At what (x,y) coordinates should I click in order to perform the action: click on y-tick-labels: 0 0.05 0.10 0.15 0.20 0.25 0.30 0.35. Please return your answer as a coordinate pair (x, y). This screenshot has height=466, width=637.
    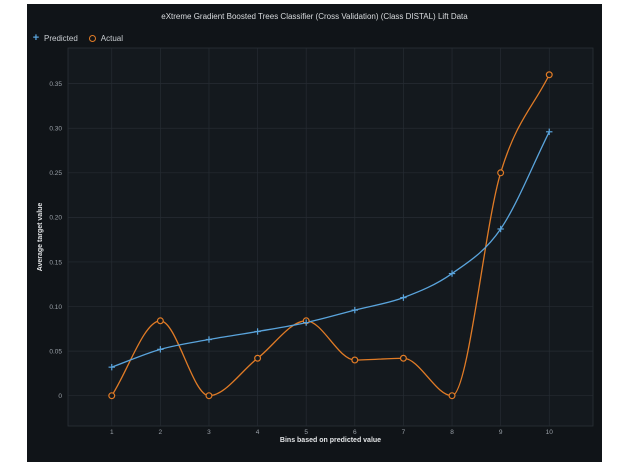
    Looking at the image, I should click on (55, 240).